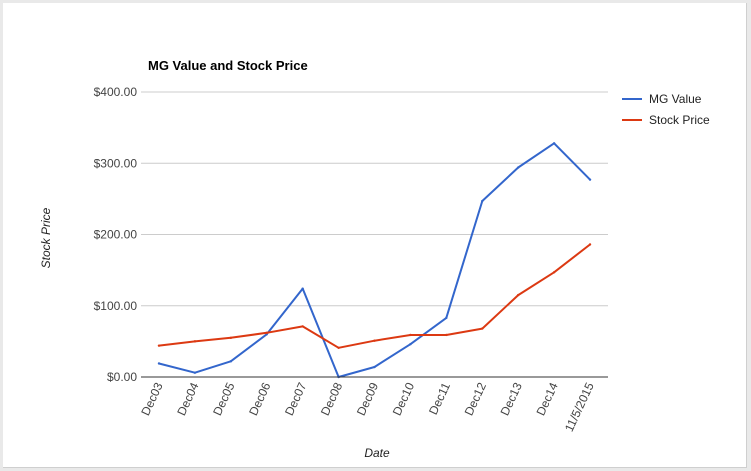 The height and width of the screenshot is (471, 751). Describe the element at coordinates (223, 399) in the screenshot. I see `x-tick-label: Dec05` at that location.